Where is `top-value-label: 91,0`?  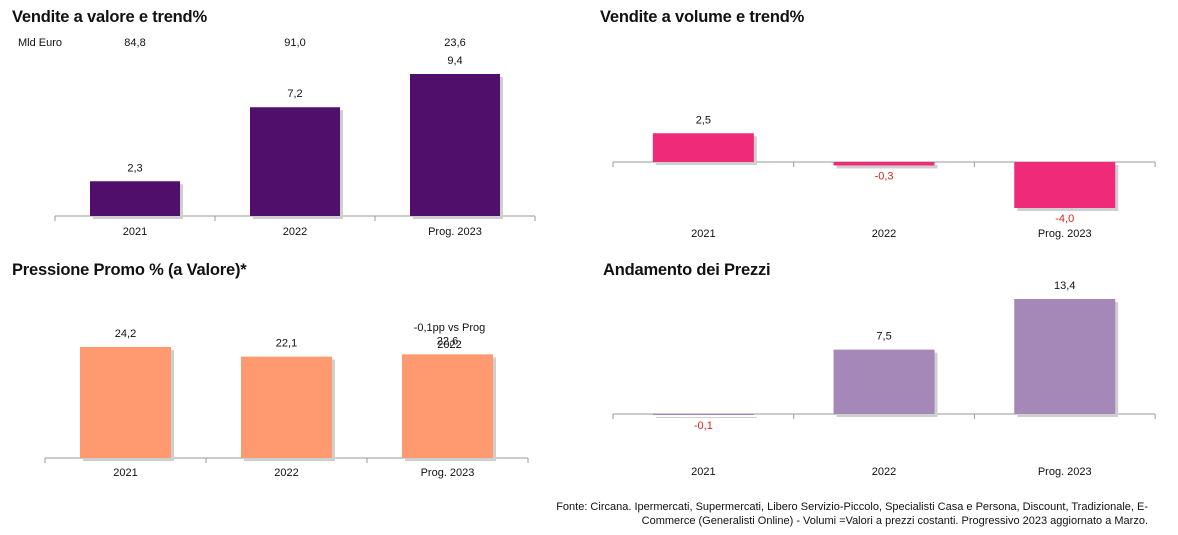
top-value-label: 91,0 is located at coordinates (294, 43).